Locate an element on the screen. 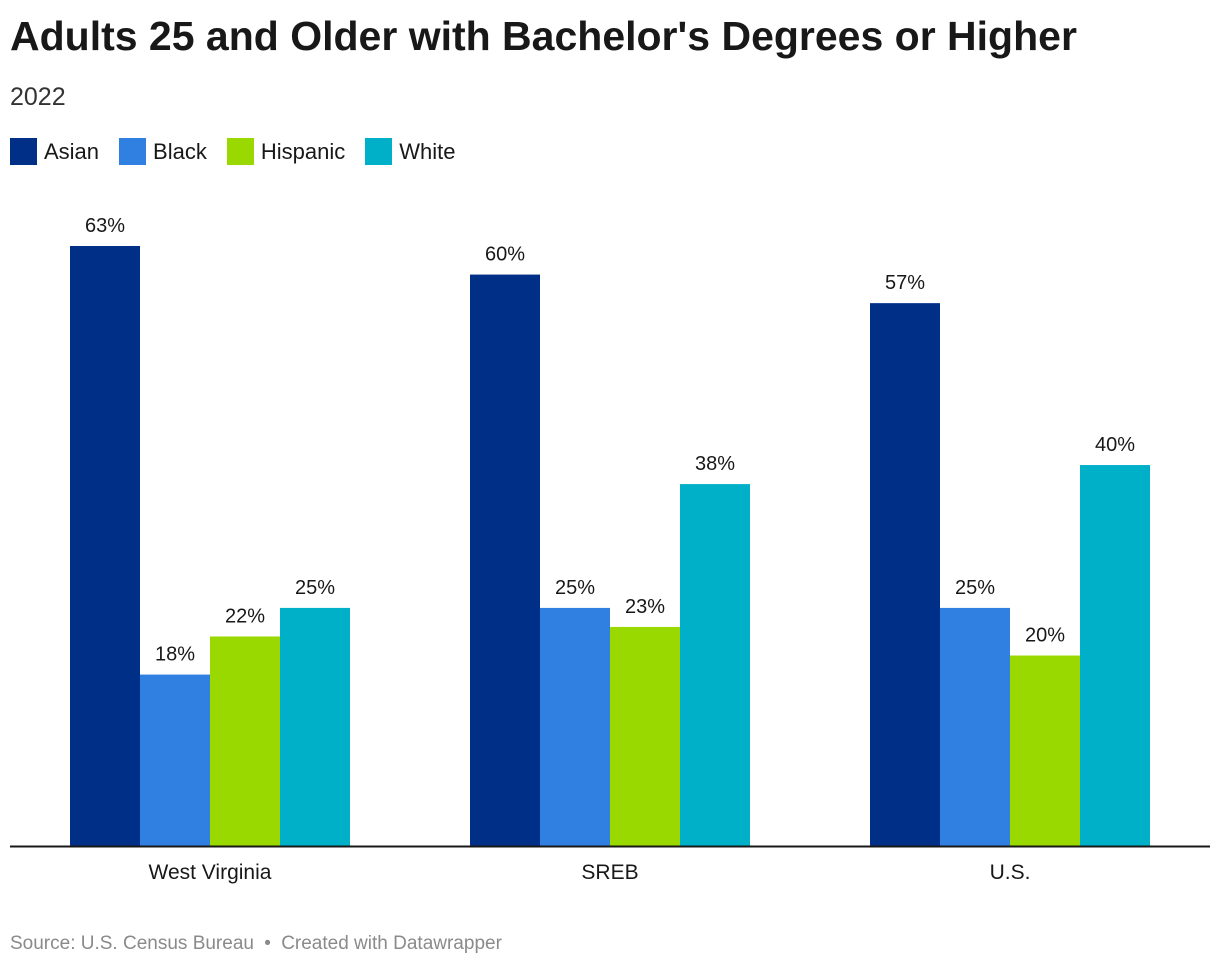 Image resolution: width=1220 pixels, height=968 pixels. x-tick-label-west-virginia: West Virginia is located at coordinates (210, 872).